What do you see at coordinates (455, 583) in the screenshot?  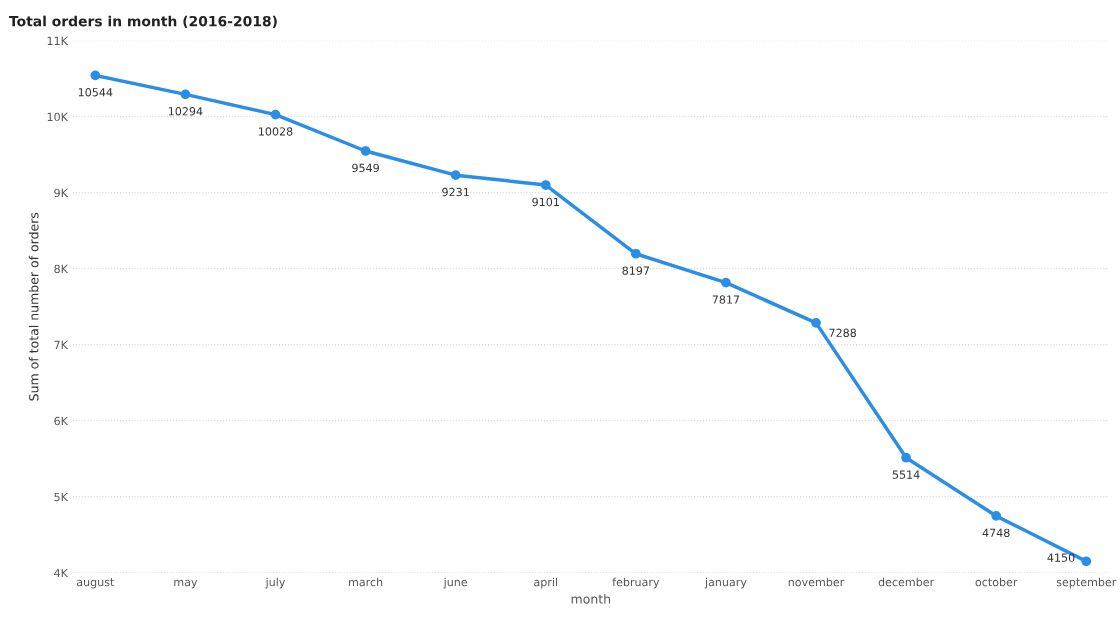 I see `x-tick-label: june` at bounding box center [455, 583].